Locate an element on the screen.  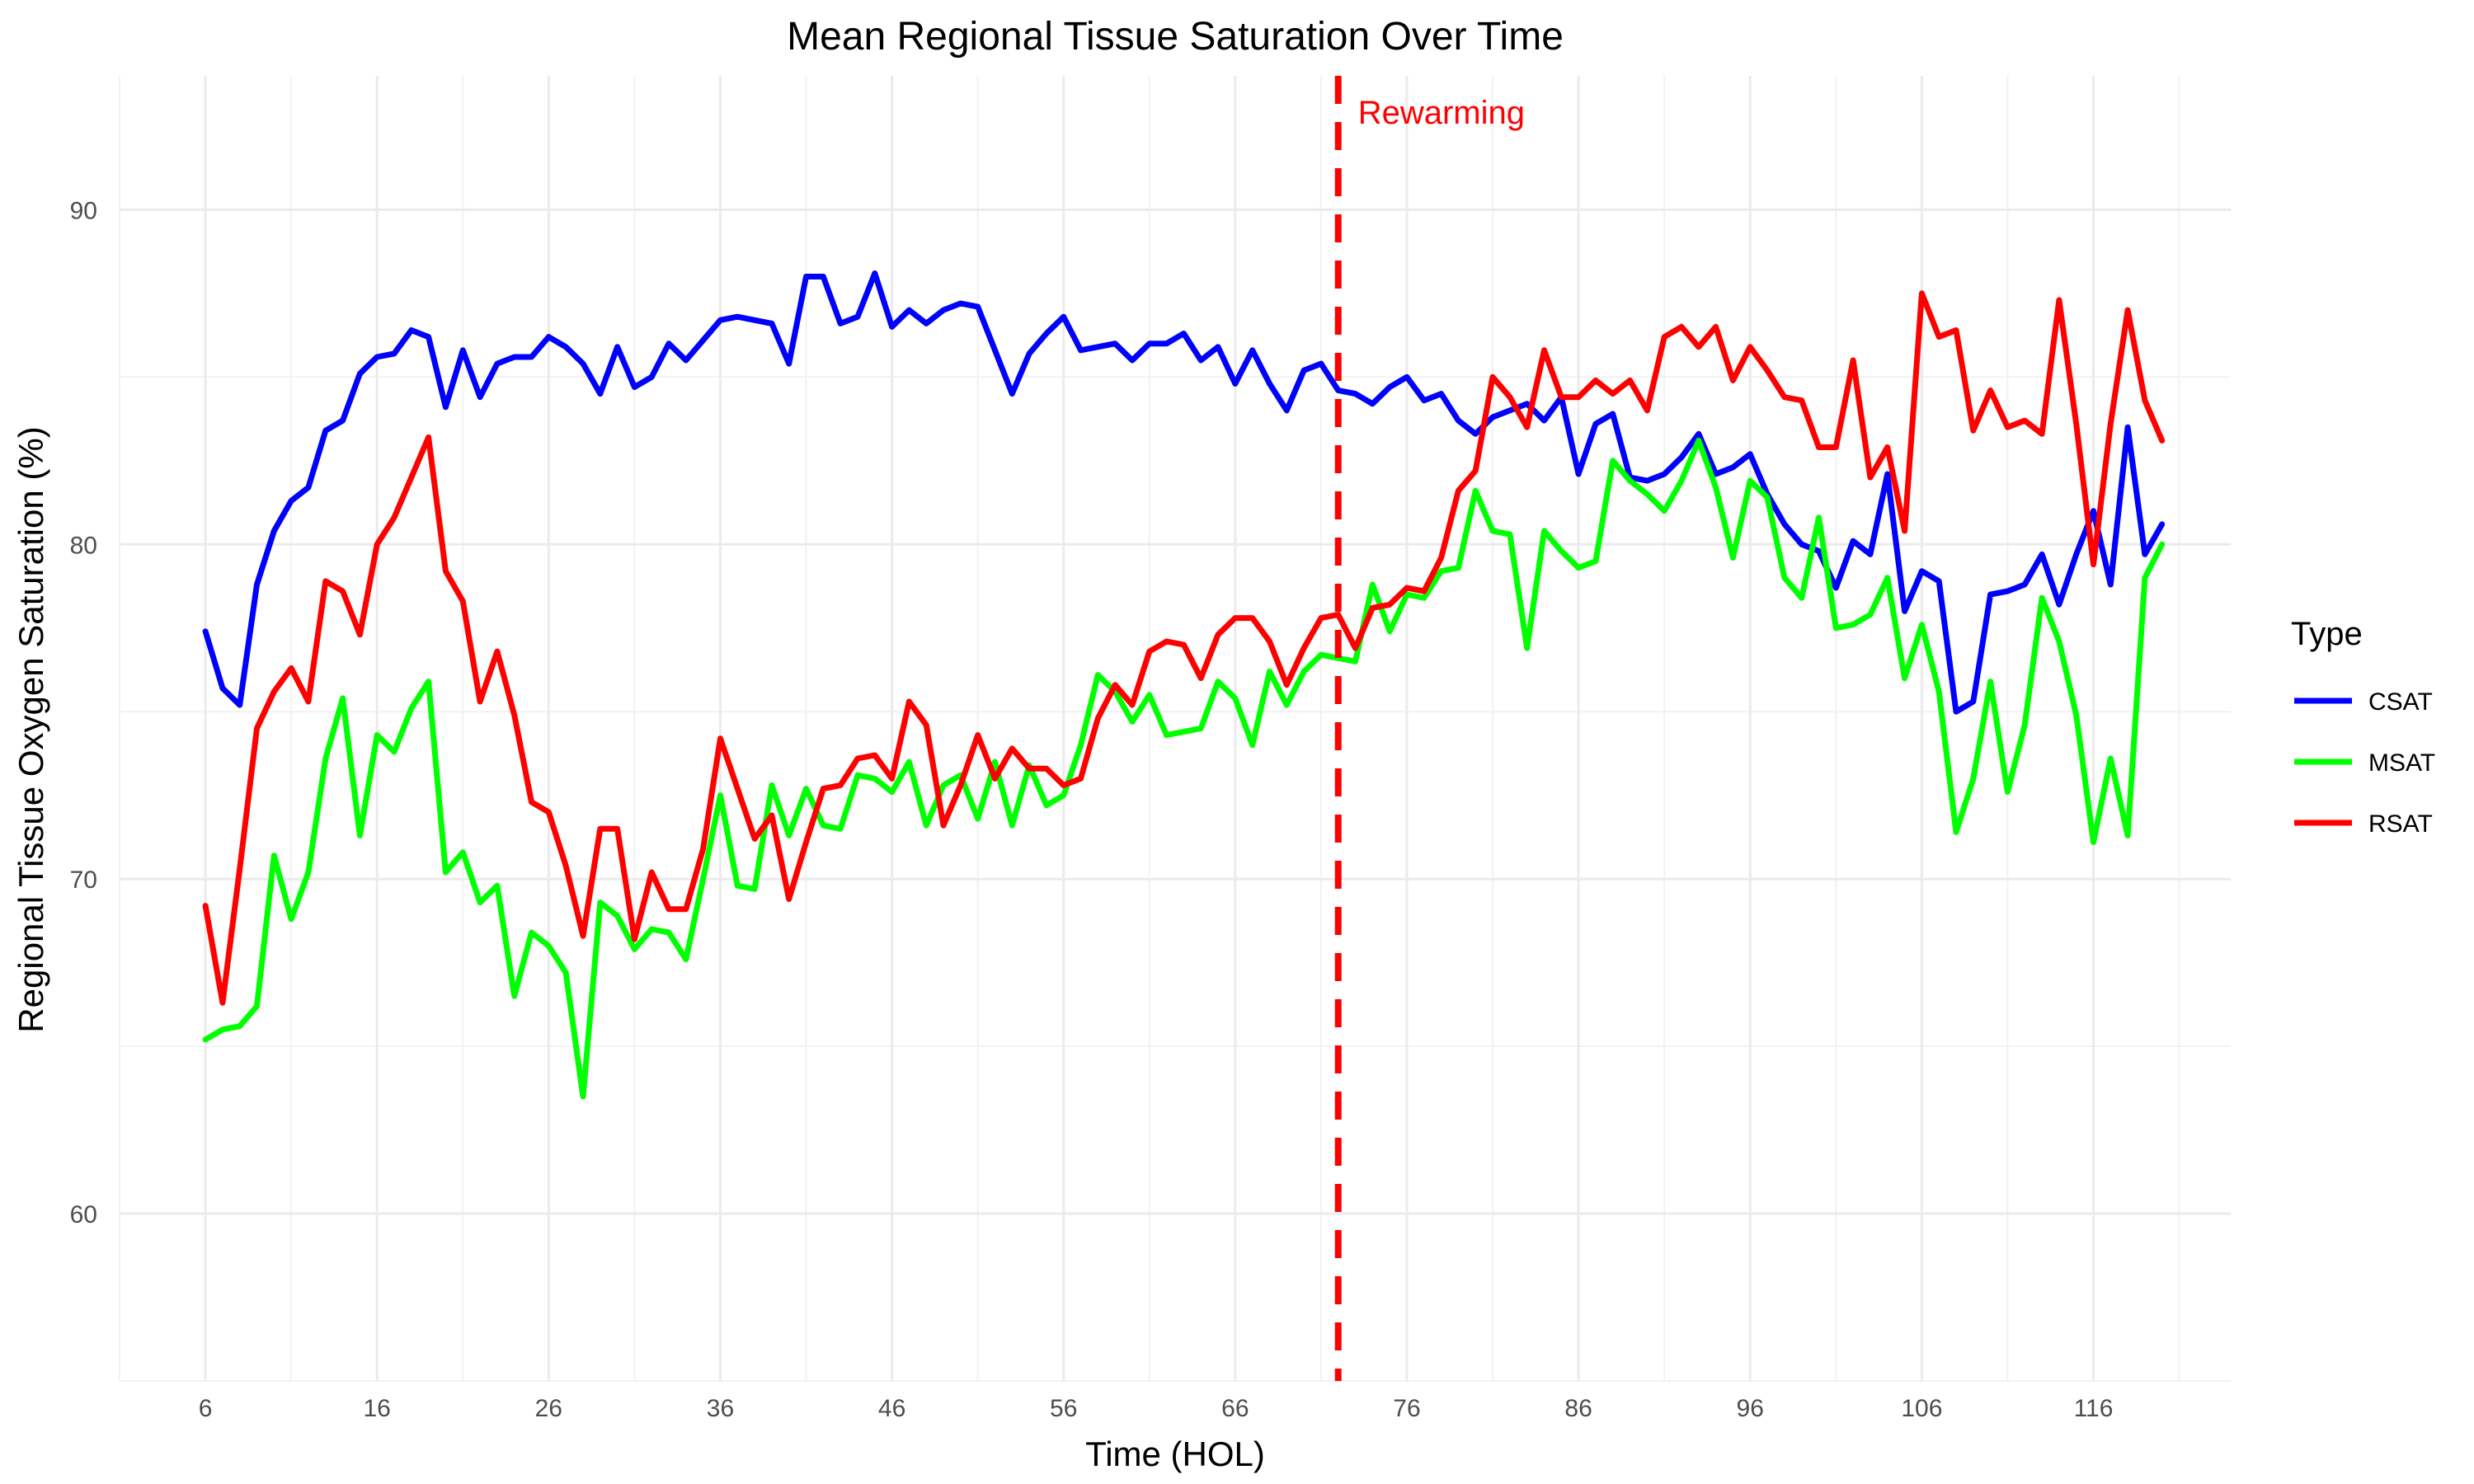
x-tick-label: 116 is located at coordinates (2094, 1408).